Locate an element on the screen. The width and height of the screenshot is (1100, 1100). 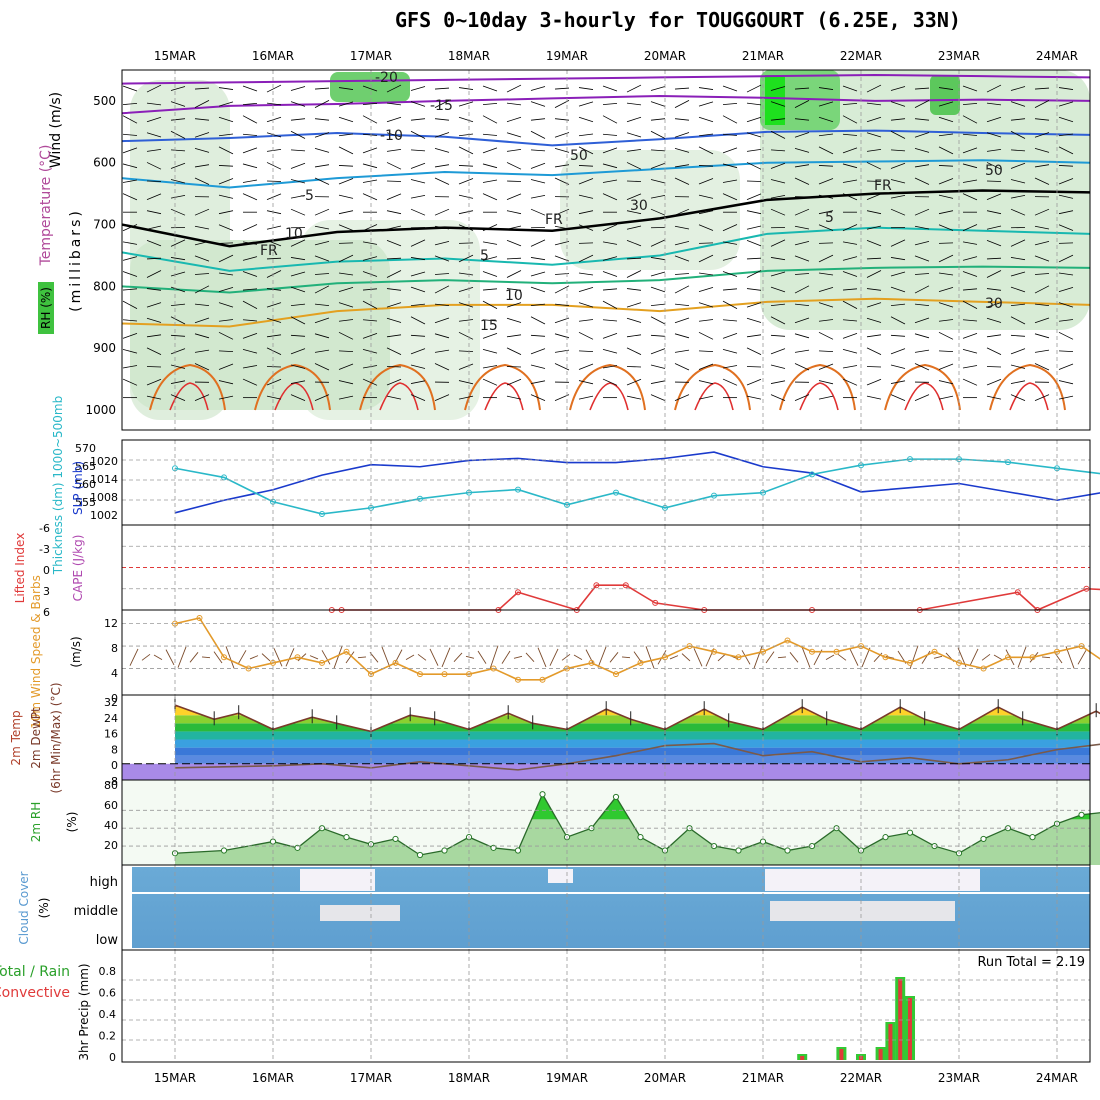
isotherm-line is located at coordinates (607, 387).